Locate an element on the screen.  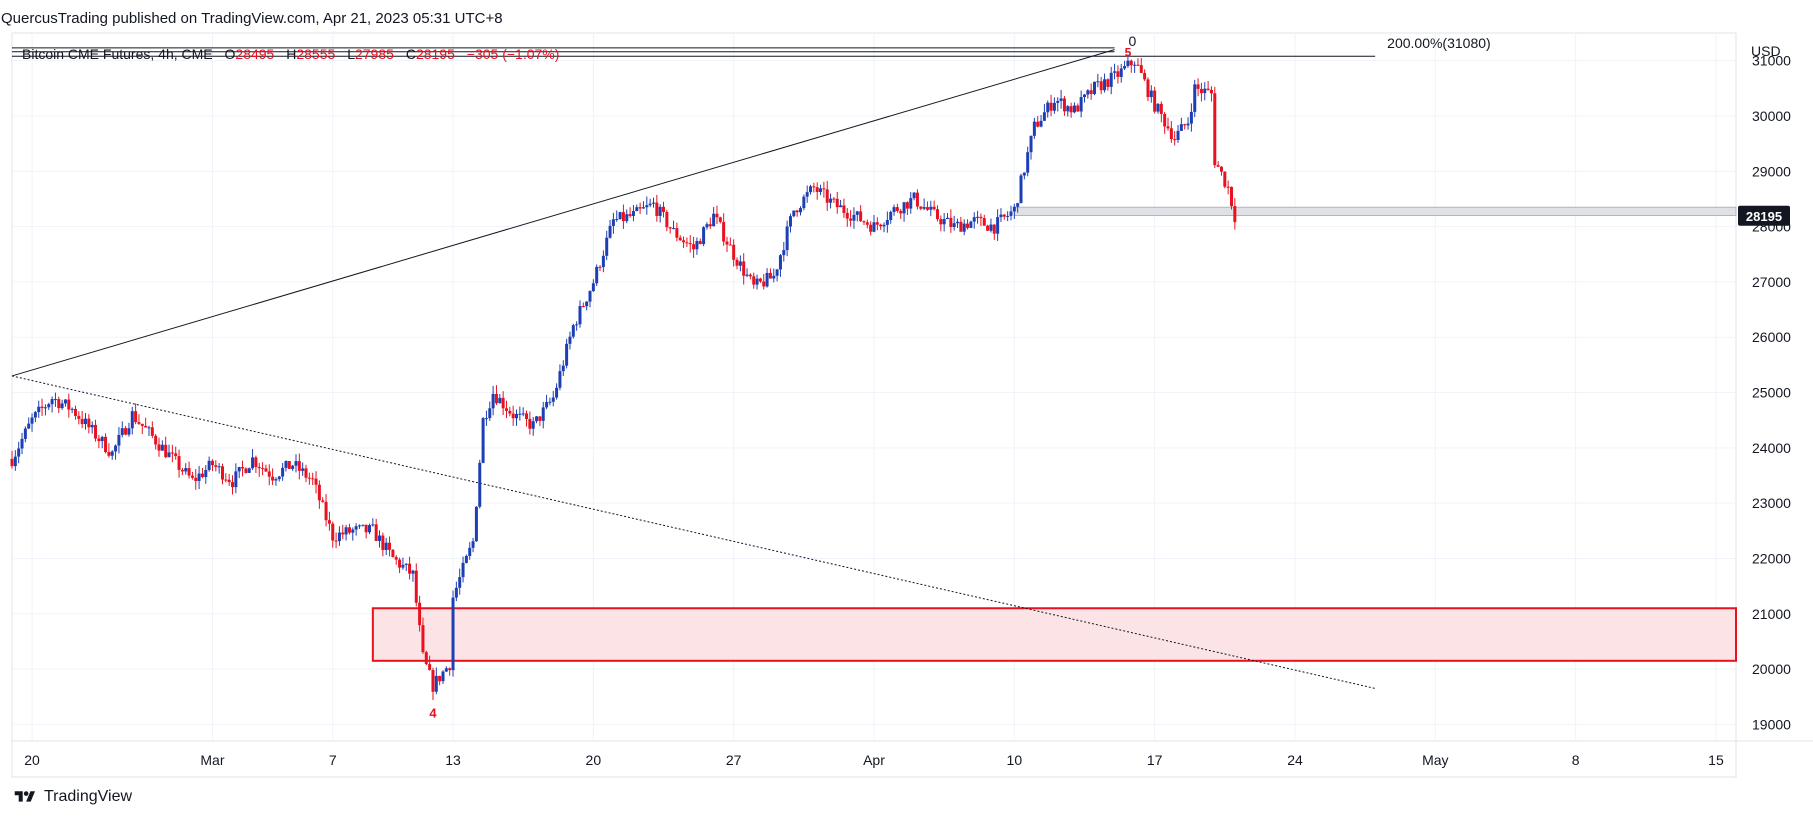
x-tick-label: 17 is located at coordinates (1155, 760).